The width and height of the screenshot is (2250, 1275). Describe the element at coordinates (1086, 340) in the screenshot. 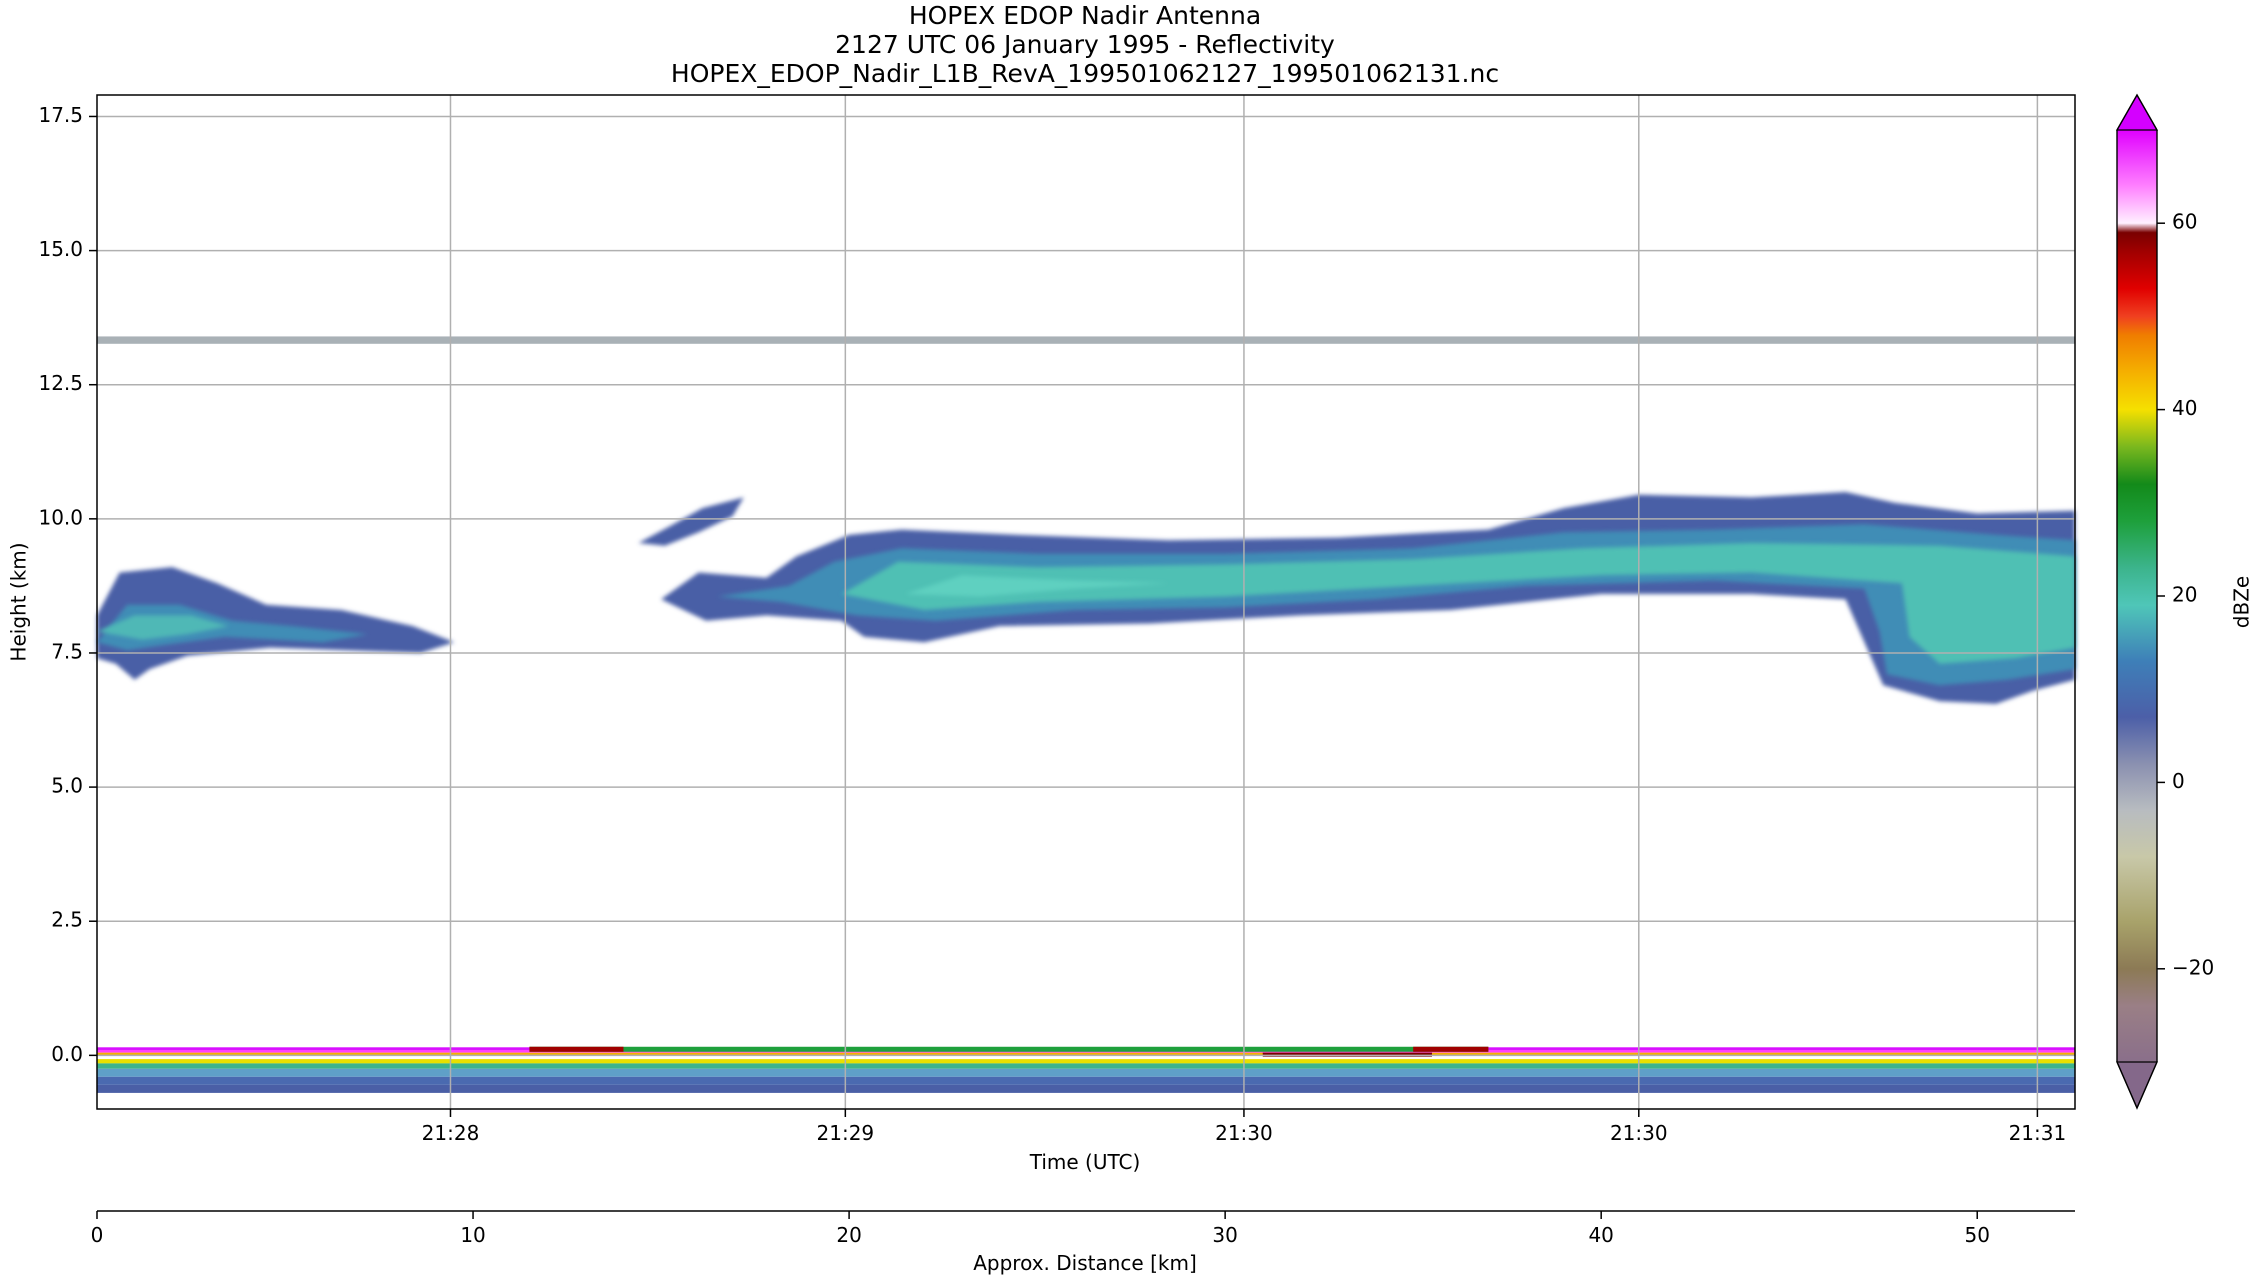

I see `echo-line-13km` at that location.